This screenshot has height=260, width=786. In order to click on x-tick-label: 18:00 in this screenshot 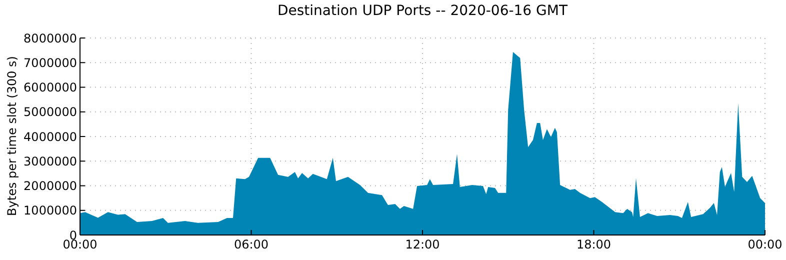, I will do `click(594, 245)`.